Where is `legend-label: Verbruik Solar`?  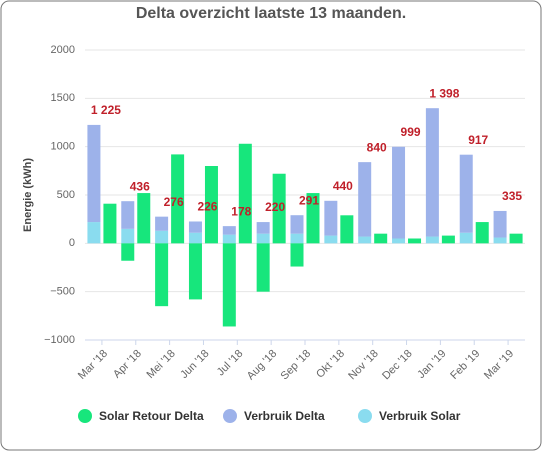
legend-label: Verbruik Solar is located at coordinates (420, 416).